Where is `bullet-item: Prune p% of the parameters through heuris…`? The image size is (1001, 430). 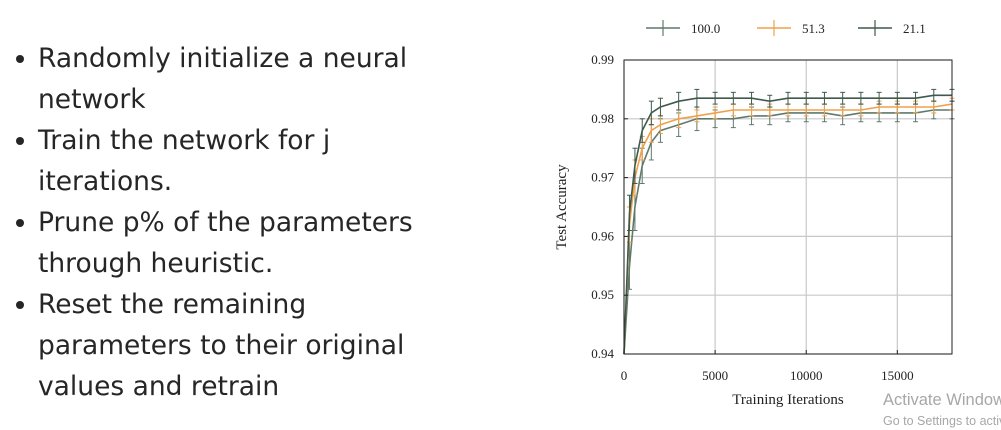 bullet-item: Prune p% of the parameters through heuris… is located at coordinates (234, 243).